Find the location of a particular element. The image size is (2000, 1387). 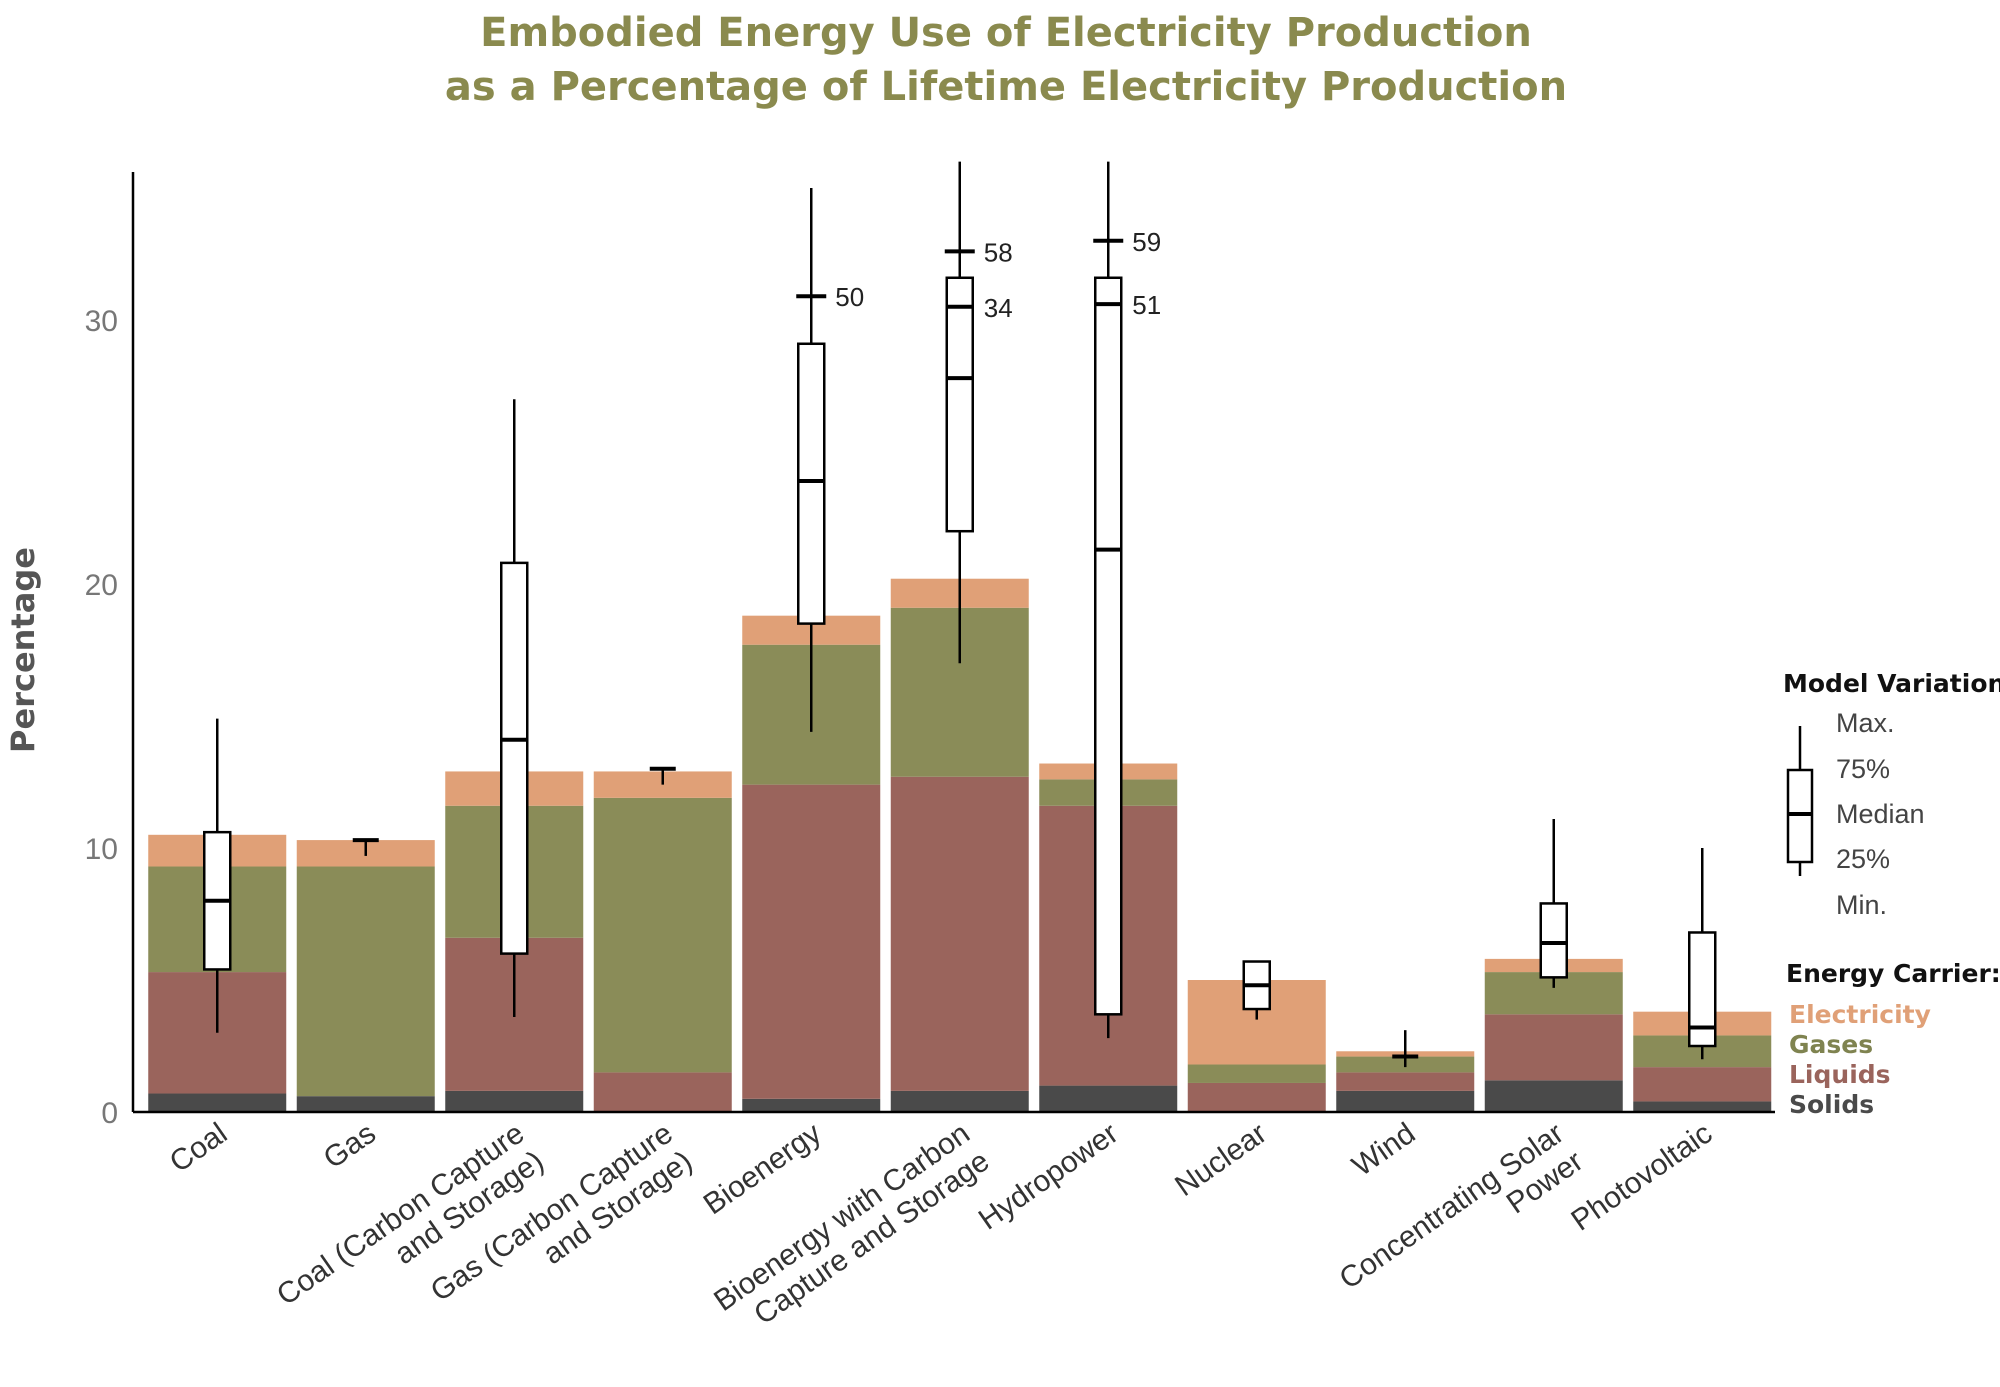

x-tick-label: Photovoltaic is located at coordinates (1641, 1177).